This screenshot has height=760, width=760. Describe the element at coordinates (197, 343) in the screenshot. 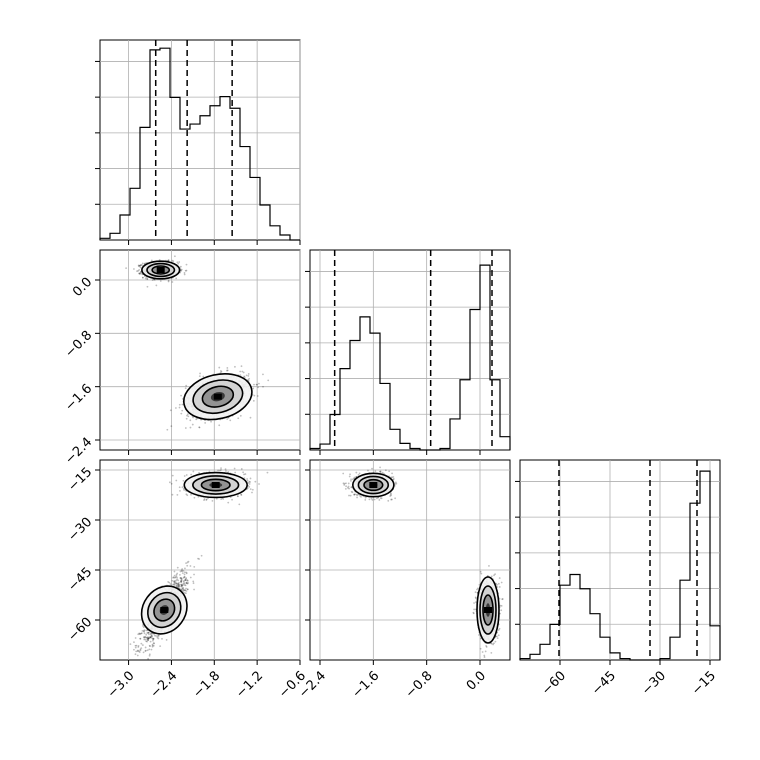

I see `scatter-points` at that location.